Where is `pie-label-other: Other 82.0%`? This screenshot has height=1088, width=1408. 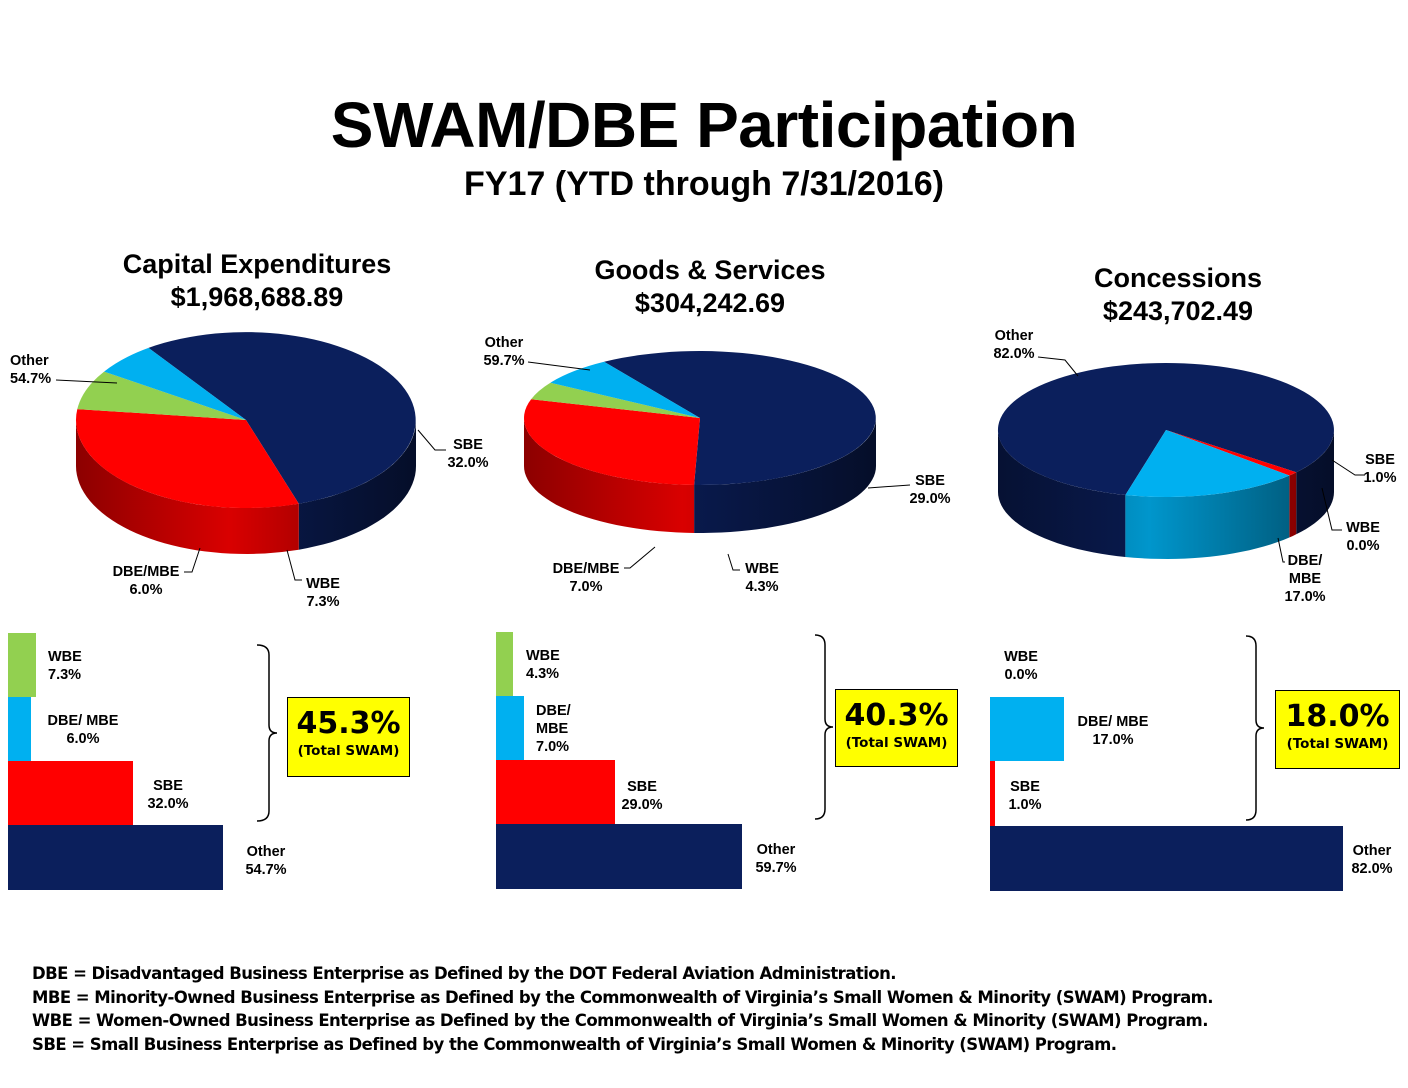 pie-label-other: Other 82.0% is located at coordinates (1014, 345).